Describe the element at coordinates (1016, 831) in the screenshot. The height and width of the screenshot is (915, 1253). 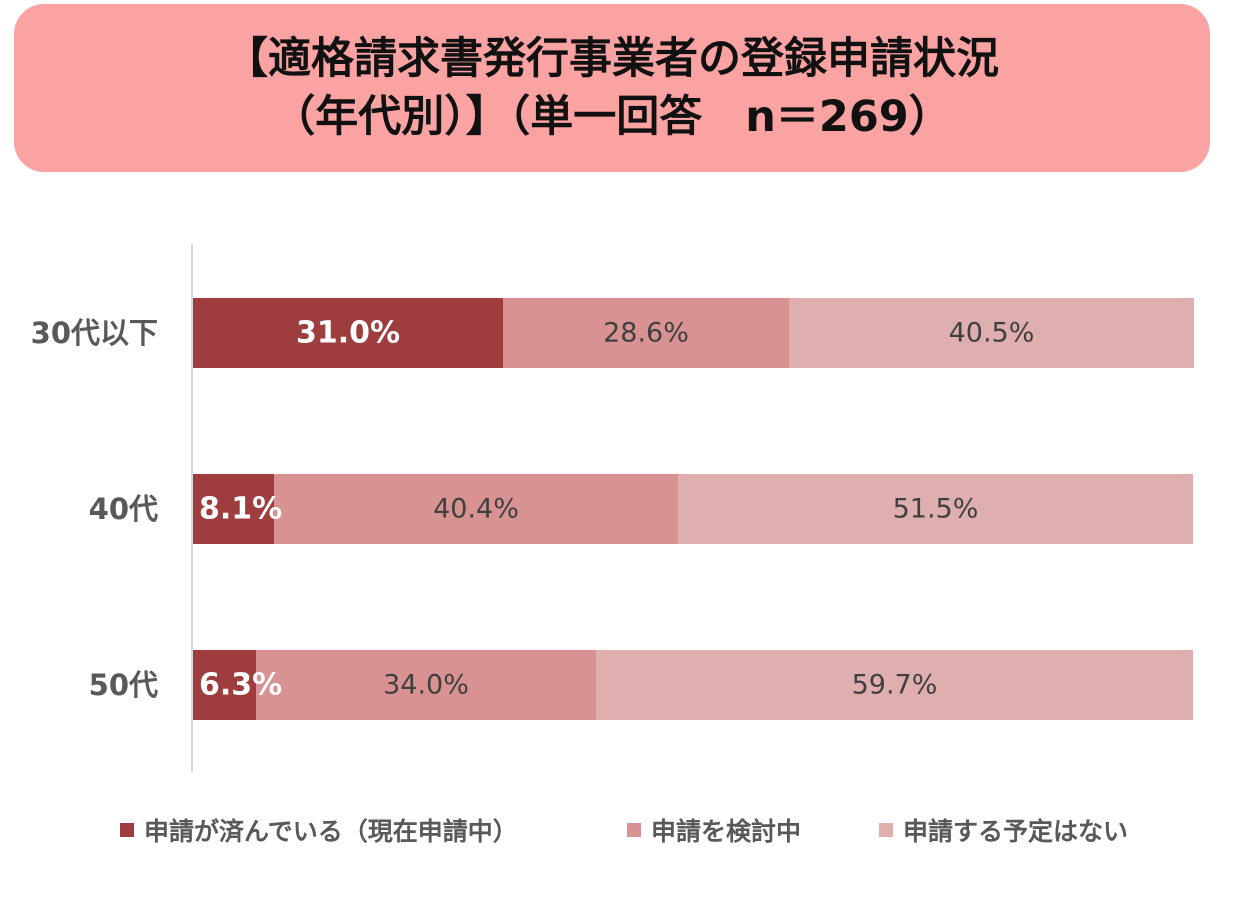
I see `legend-label: 申請する予定はない` at that location.